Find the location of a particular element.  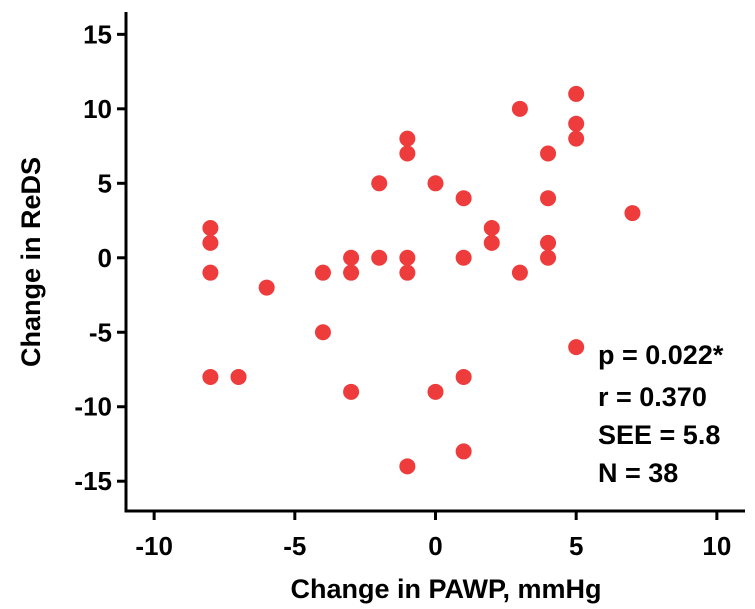

x-tick-label: -10 is located at coordinates (154, 546).